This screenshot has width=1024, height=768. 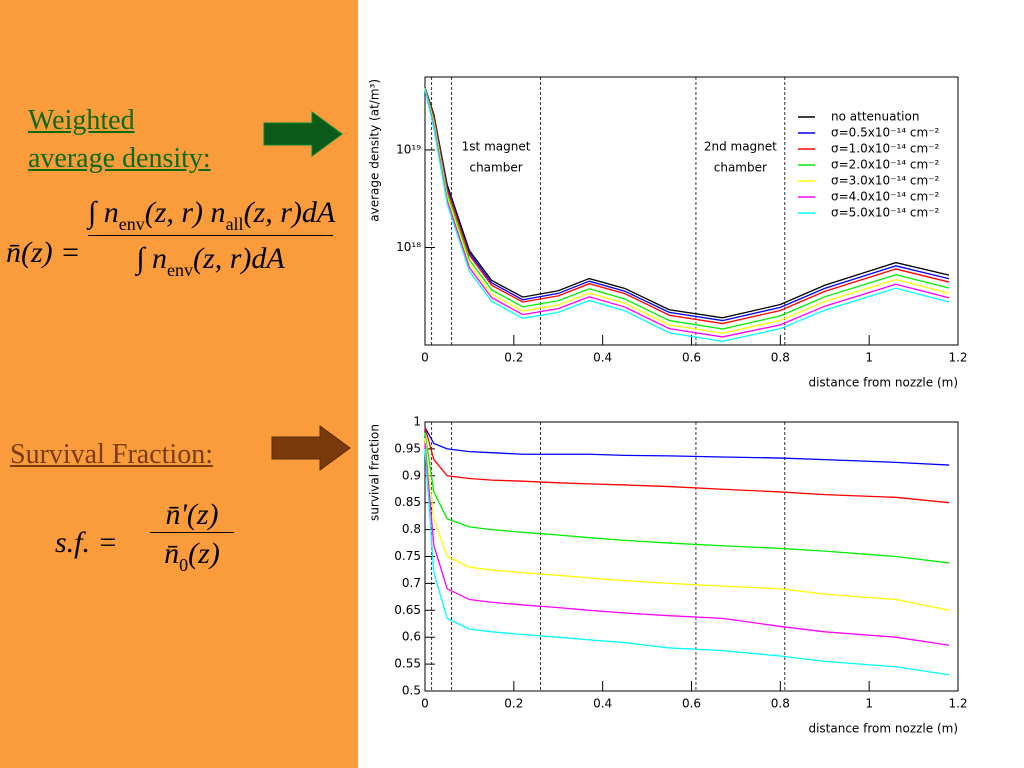 What do you see at coordinates (111, 454) in the screenshot?
I see `heading: Survival Fraction:` at bounding box center [111, 454].